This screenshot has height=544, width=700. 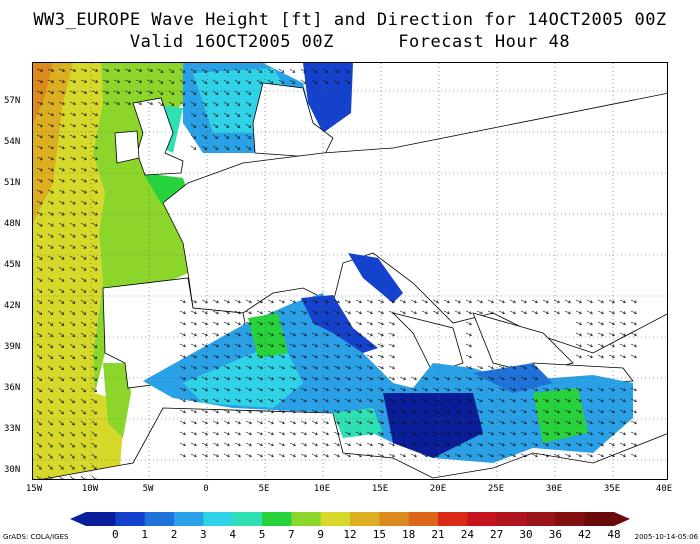 What do you see at coordinates (12, 347) in the screenshot?
I see `lat-label-39n: 39N` at bounding box center [12, 347].